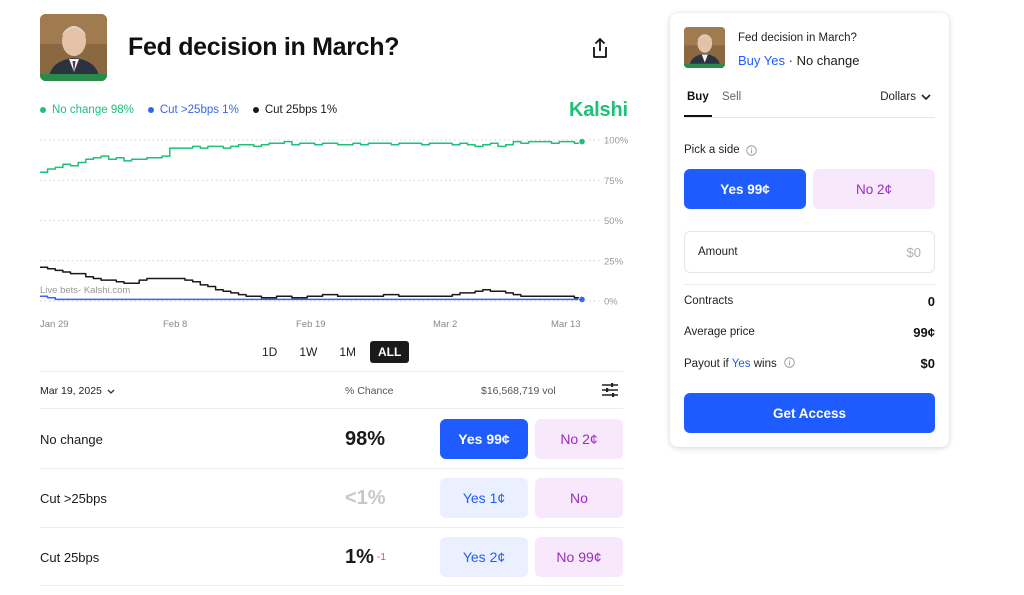 This screenshot has height=595, width=1024. I want to click on legend-label: Cut >25bps 1%, so click(199, 110).